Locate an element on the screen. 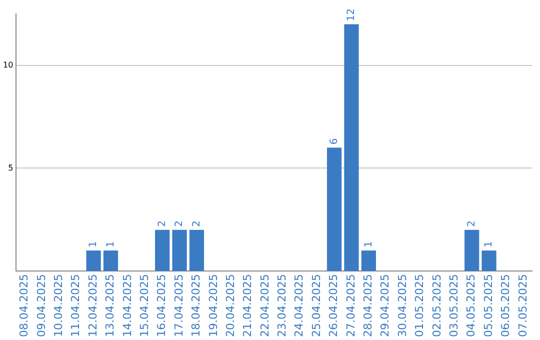 This screenshot has width=540, height=340. x-tick-label: 13.04.2025 is located at coordinates (110, 306).